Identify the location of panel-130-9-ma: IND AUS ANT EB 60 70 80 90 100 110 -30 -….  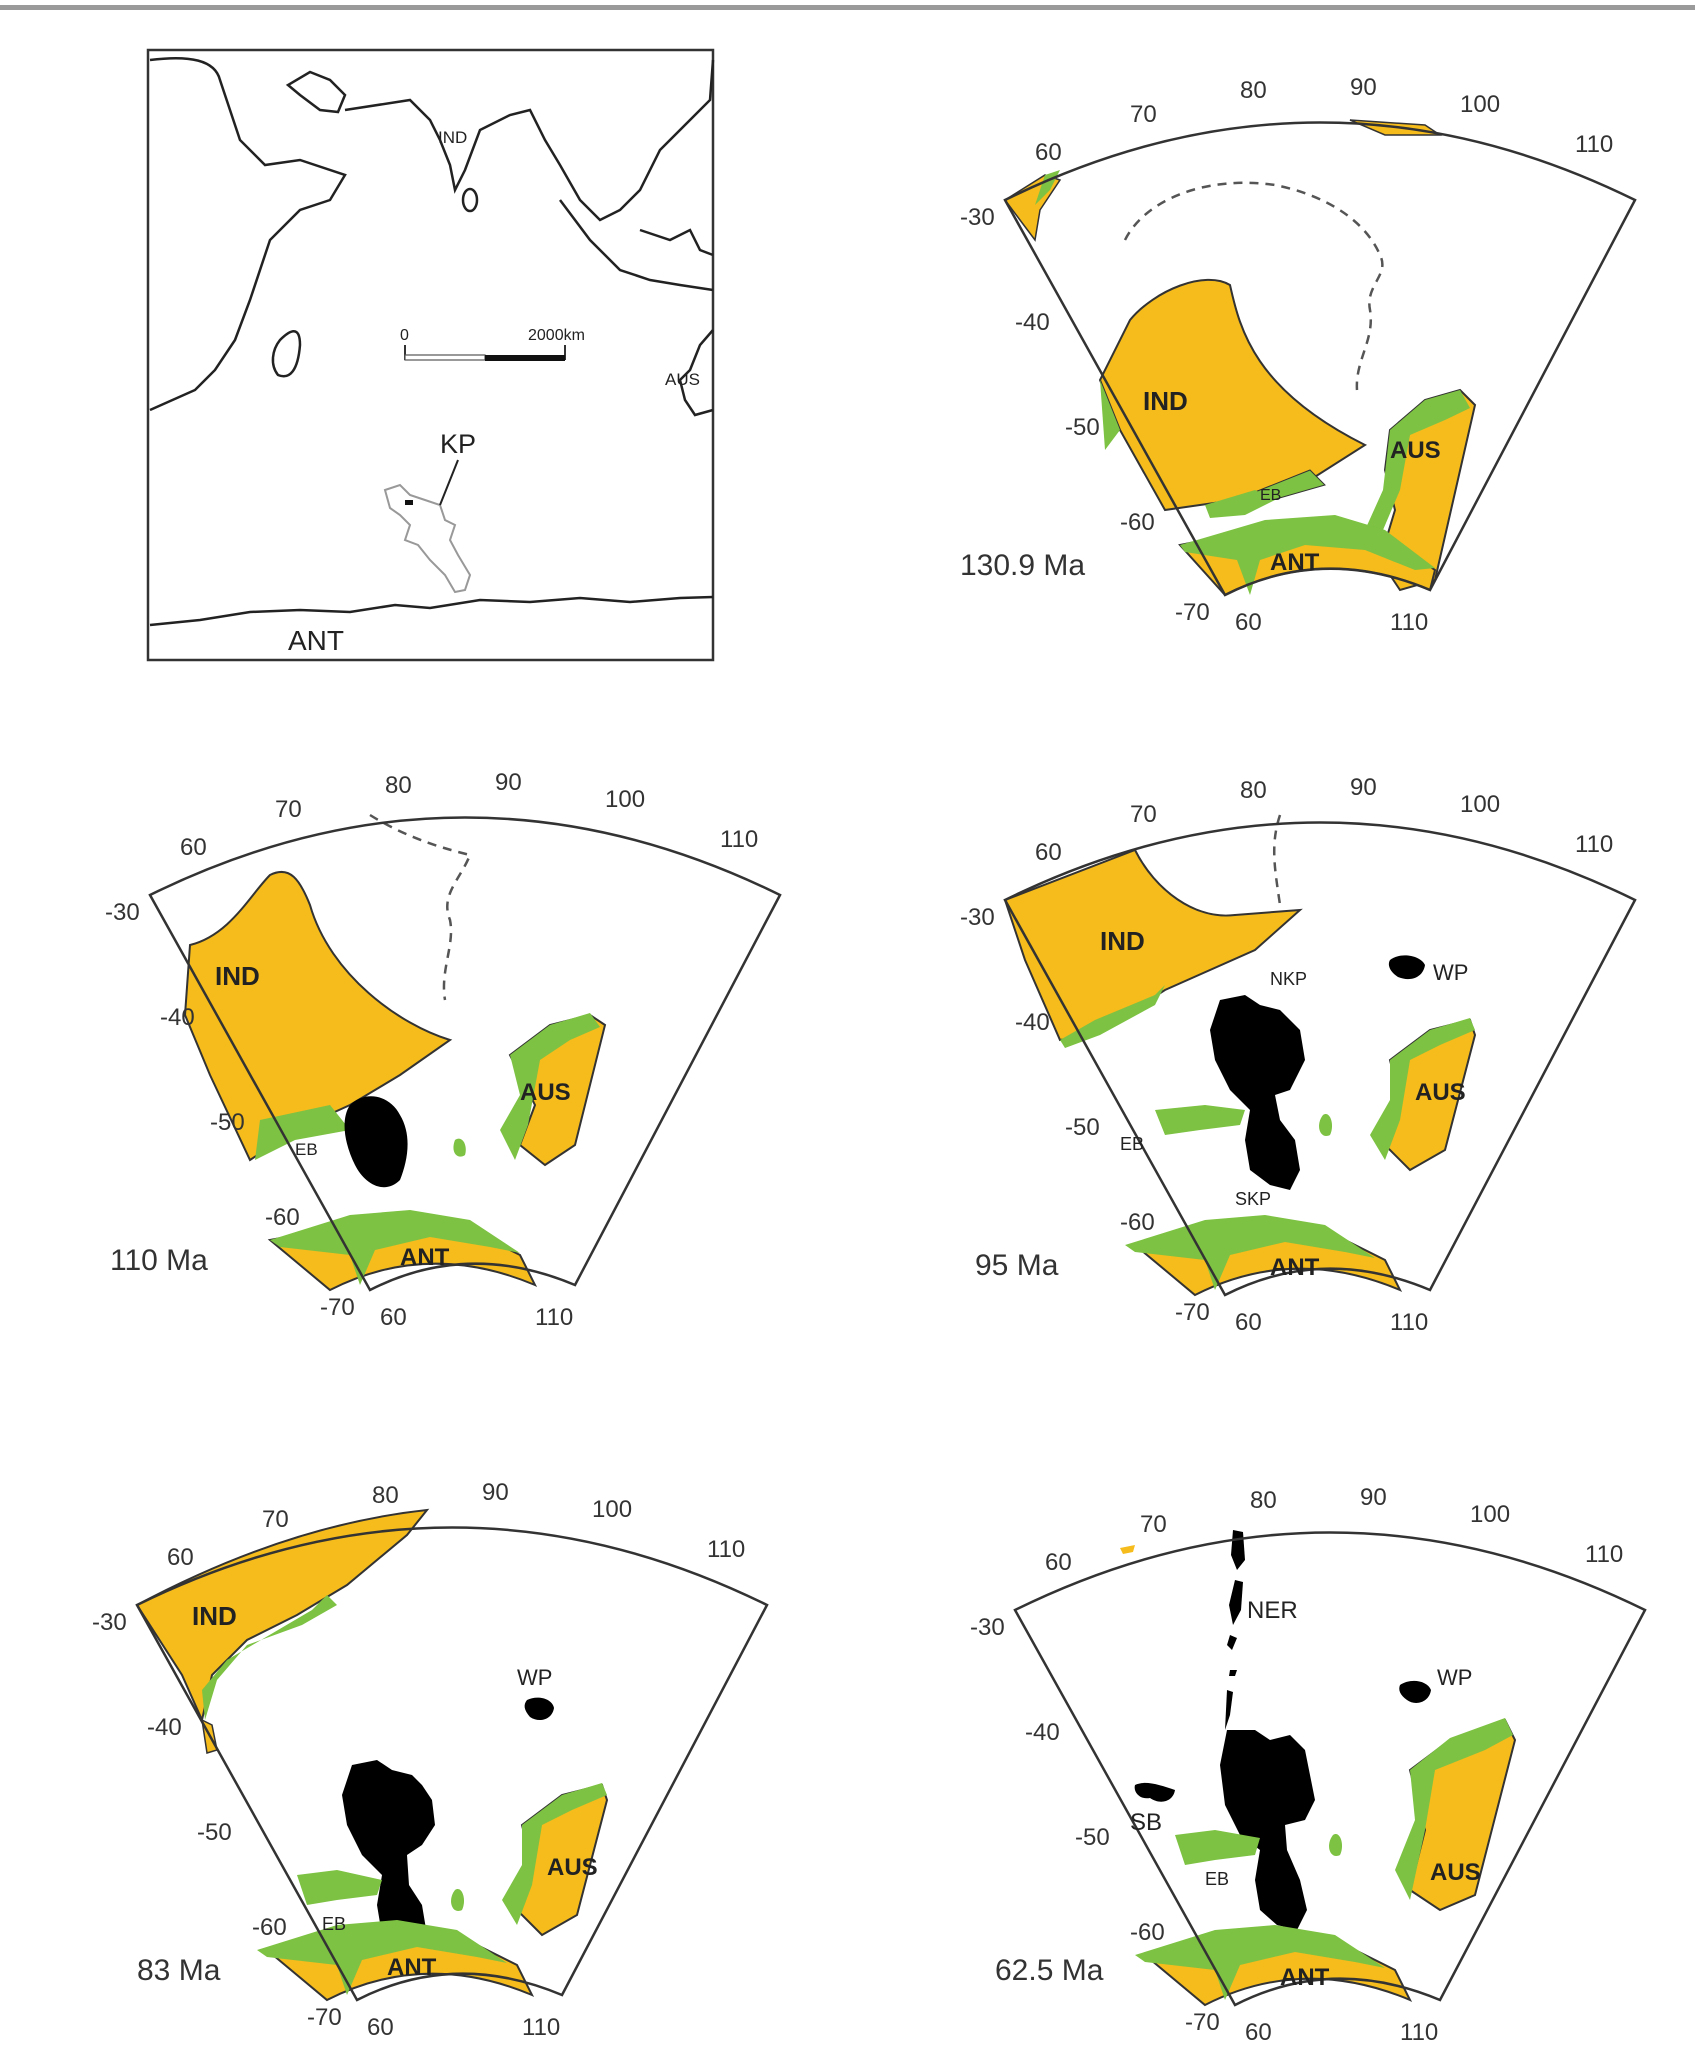
(1298, 355).